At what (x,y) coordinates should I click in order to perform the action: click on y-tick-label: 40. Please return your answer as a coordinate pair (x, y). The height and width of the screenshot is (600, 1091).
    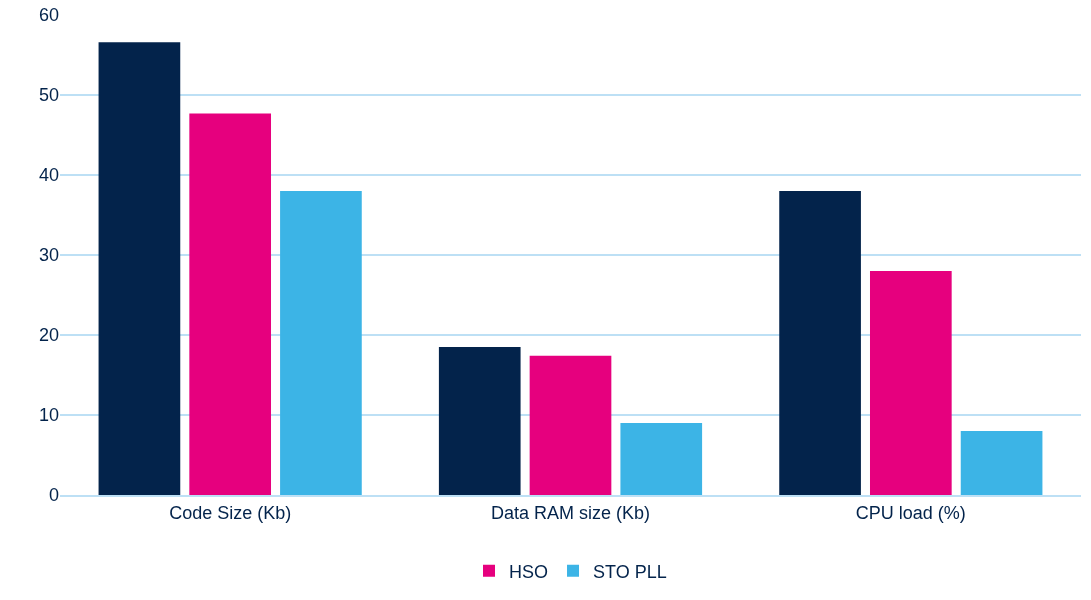
    Looking at the image, I should click on (48, 175).